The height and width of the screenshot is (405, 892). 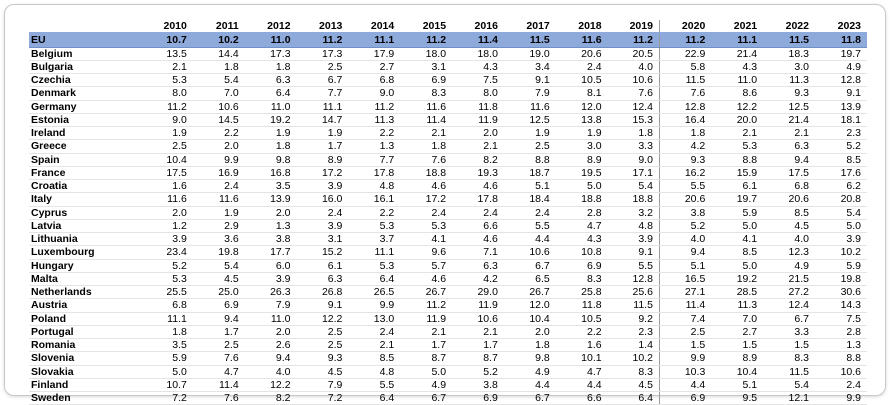 I want to click on value-cell: 7.1, so click(x=478, y=252).